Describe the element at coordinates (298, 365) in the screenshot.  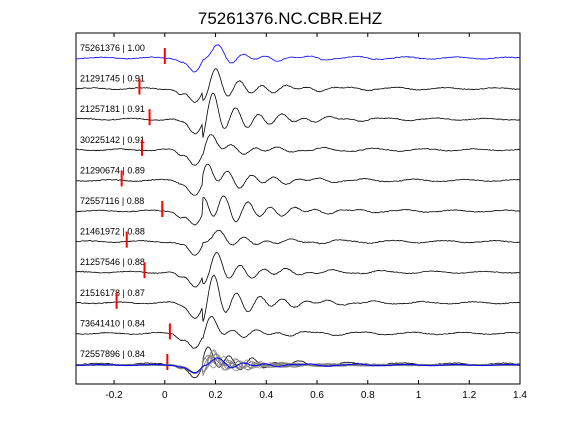
I see `stack-trace-reference` at that location.